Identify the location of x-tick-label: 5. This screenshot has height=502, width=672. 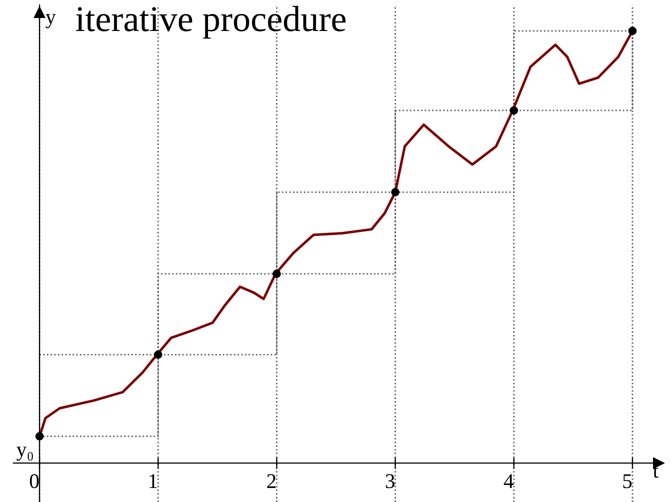
(627, 481).